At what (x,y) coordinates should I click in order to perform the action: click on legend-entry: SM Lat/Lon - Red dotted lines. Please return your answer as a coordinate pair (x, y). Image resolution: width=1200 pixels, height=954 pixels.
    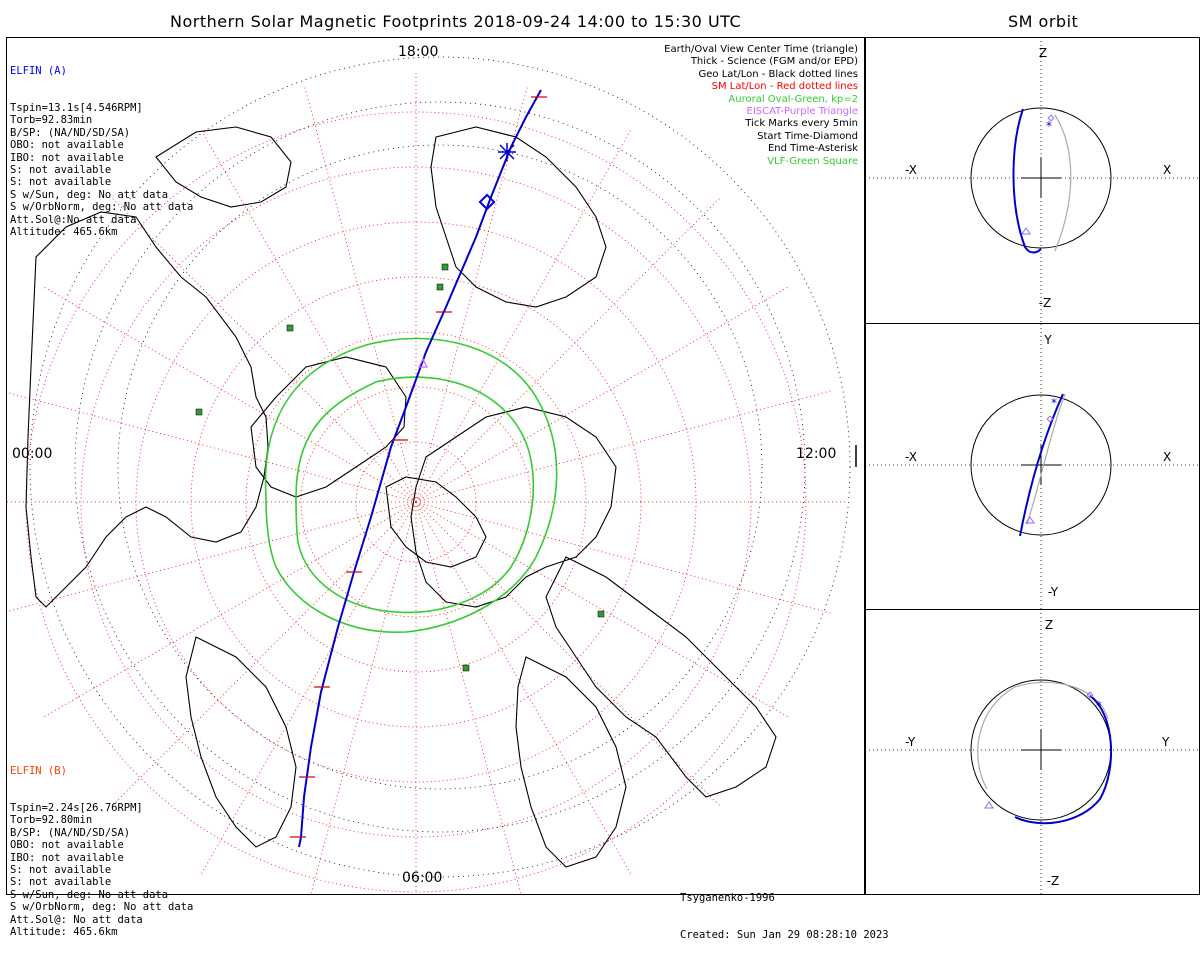
    Looking at the image, I should click on (784, 87).